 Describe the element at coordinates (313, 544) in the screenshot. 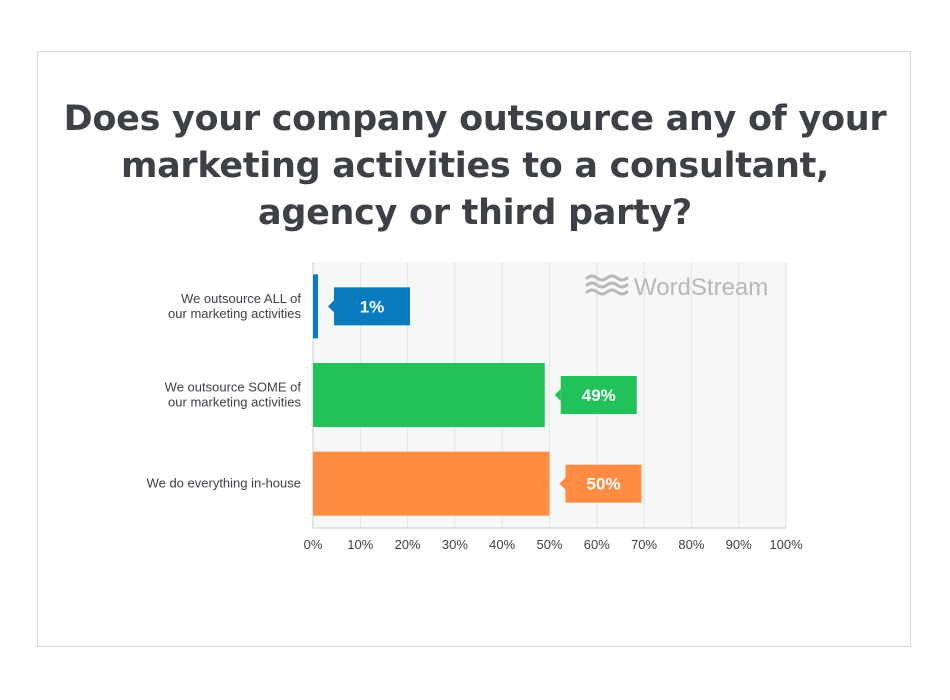

I see `x-tick-label: 0%` at that location.